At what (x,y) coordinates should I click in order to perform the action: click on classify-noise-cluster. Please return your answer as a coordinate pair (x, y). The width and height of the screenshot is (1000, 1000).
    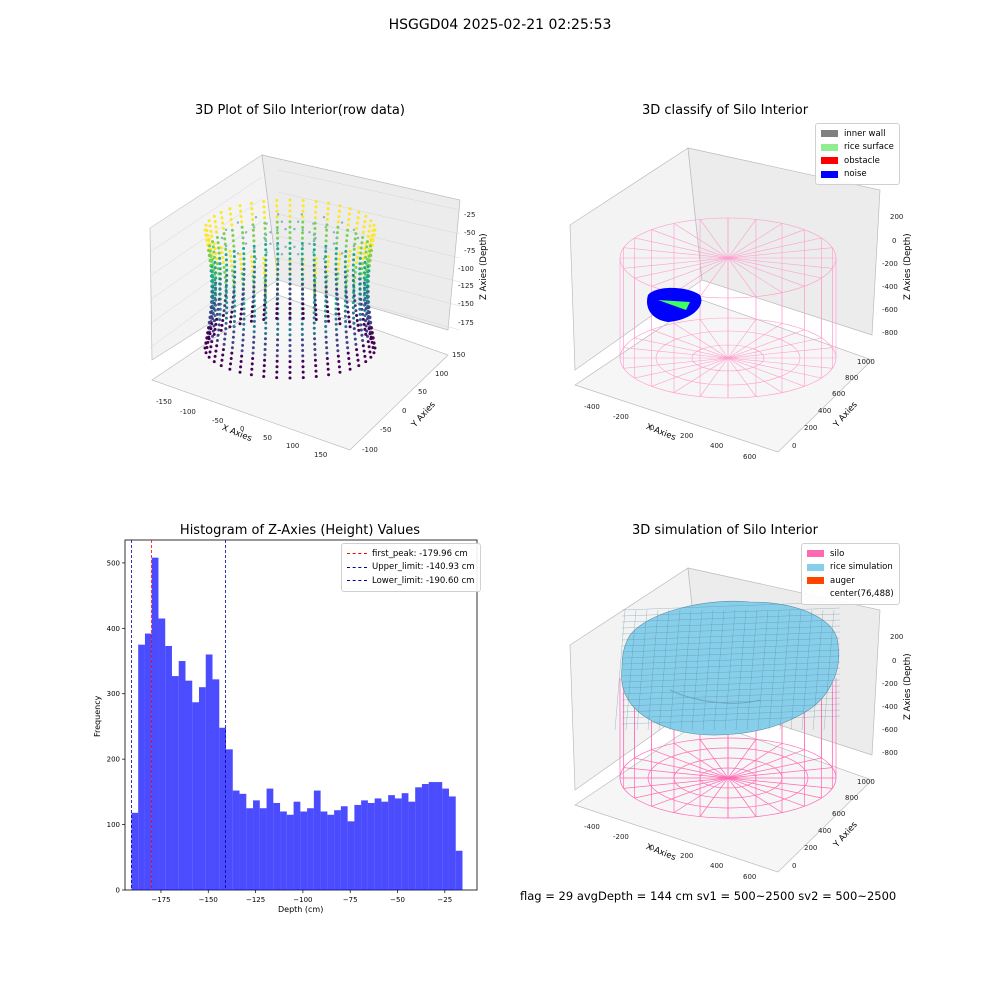
    Looking at the image, I should click on (674, 304).